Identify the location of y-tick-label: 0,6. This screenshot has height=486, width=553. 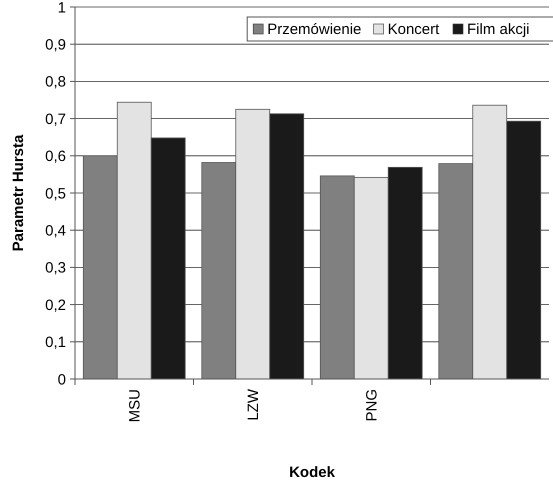
(55, 157).